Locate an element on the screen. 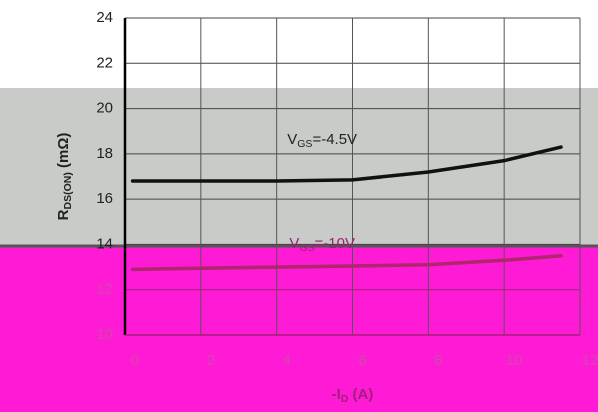 Image resolution: width=598 pixels, height=412 pixels. y-tick-label: 20 is located at coordinates (104, 108).